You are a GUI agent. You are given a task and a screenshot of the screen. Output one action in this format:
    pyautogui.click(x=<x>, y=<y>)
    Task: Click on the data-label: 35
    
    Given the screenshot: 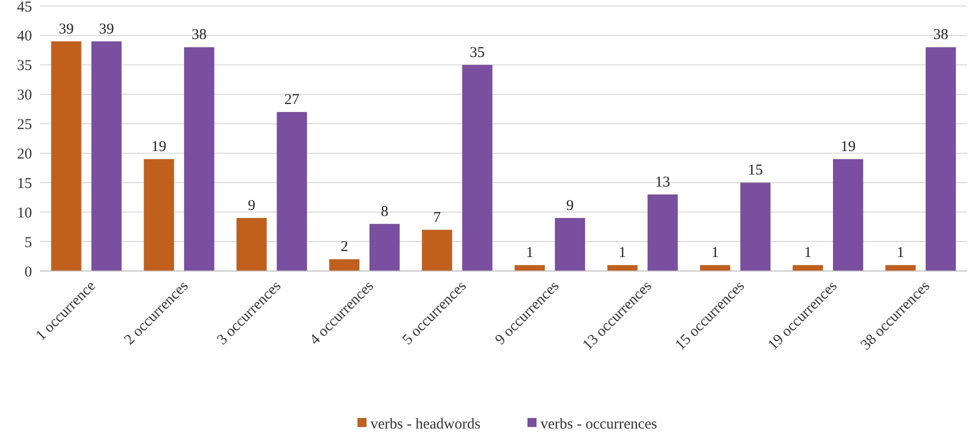 What is the action you would take?
    pyautogui.click(x=477, y=52)
    